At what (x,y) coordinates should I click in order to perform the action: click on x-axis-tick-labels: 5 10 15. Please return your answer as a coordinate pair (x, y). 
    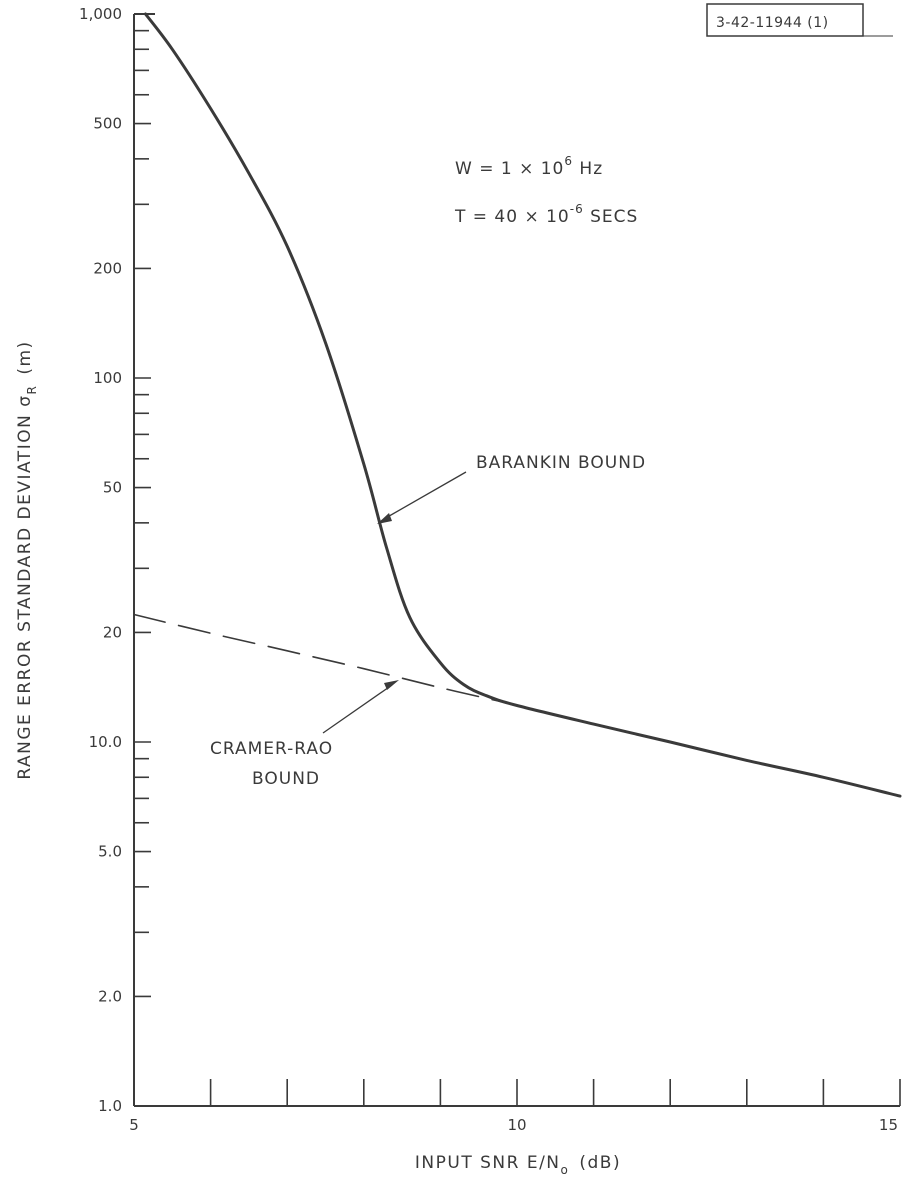
    Looking at the image, I should click on (513, 1125).